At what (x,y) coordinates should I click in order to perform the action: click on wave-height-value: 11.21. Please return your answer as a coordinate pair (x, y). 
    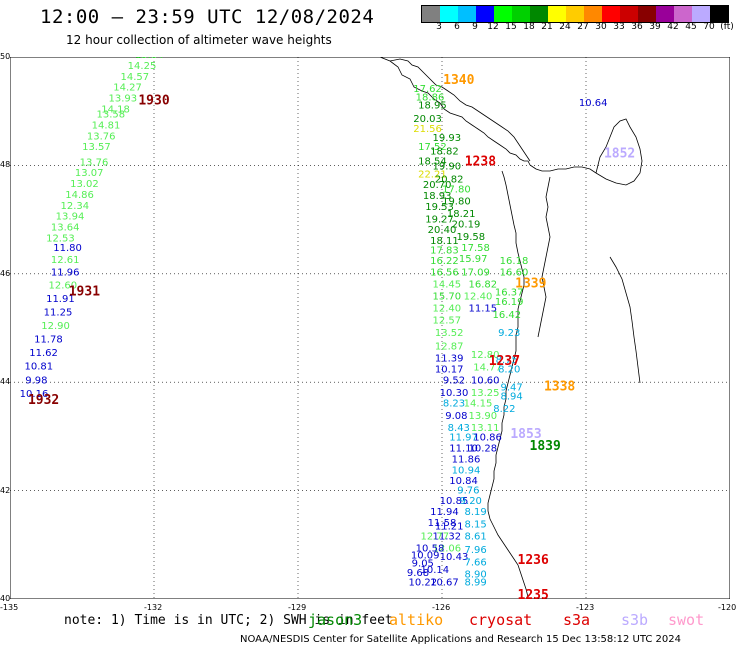
    Looking at the image, I should click on (449, 527).